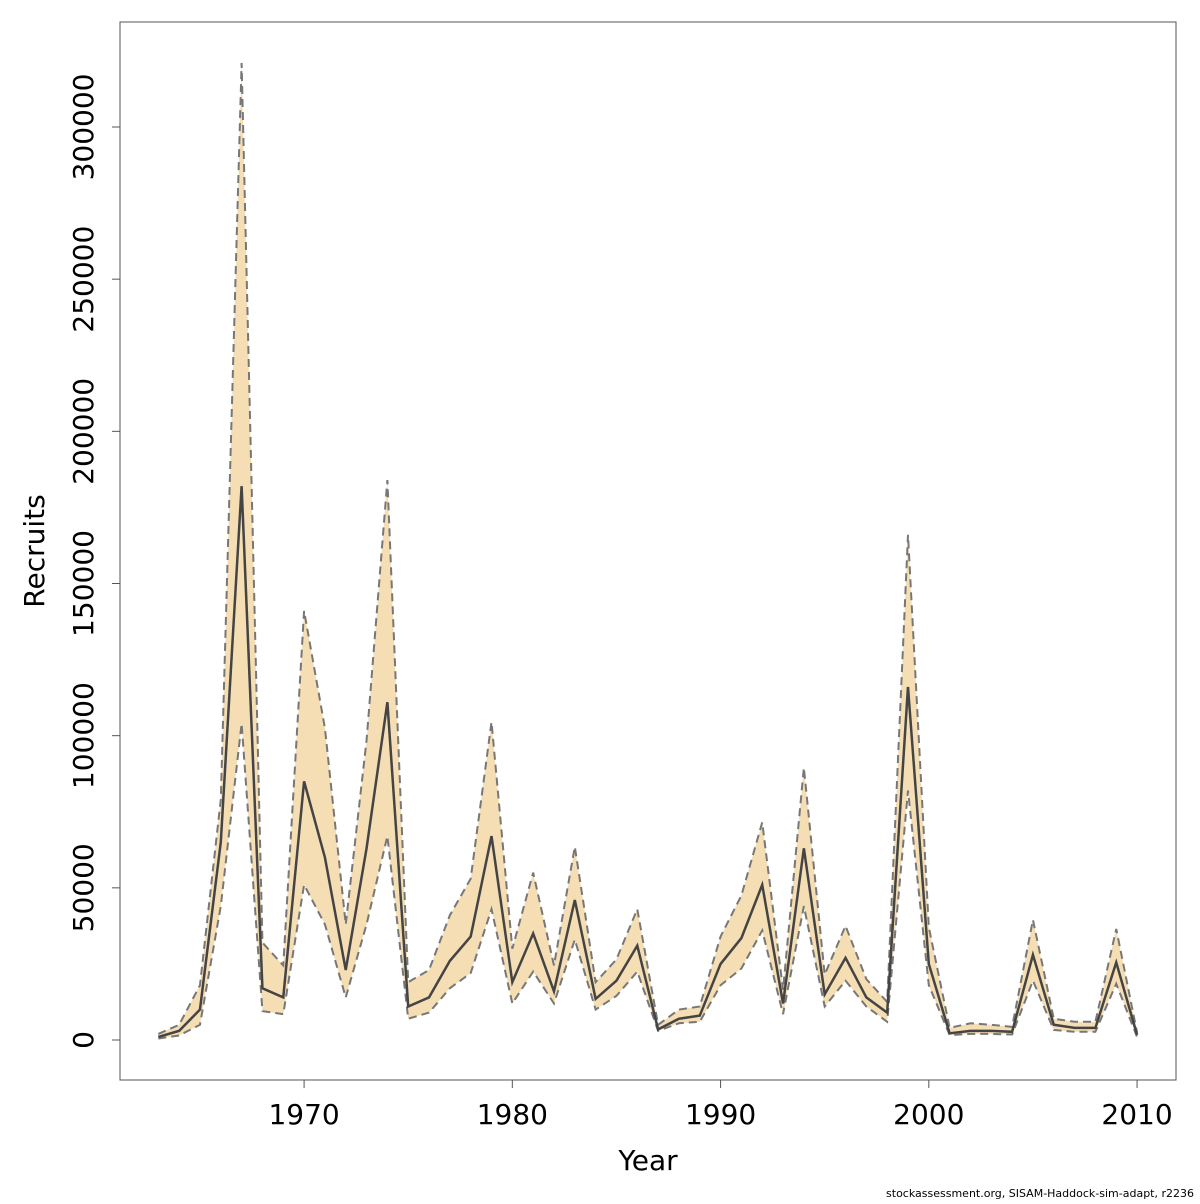  I want to click on y-tick-label: 300000, so click(83, 127).